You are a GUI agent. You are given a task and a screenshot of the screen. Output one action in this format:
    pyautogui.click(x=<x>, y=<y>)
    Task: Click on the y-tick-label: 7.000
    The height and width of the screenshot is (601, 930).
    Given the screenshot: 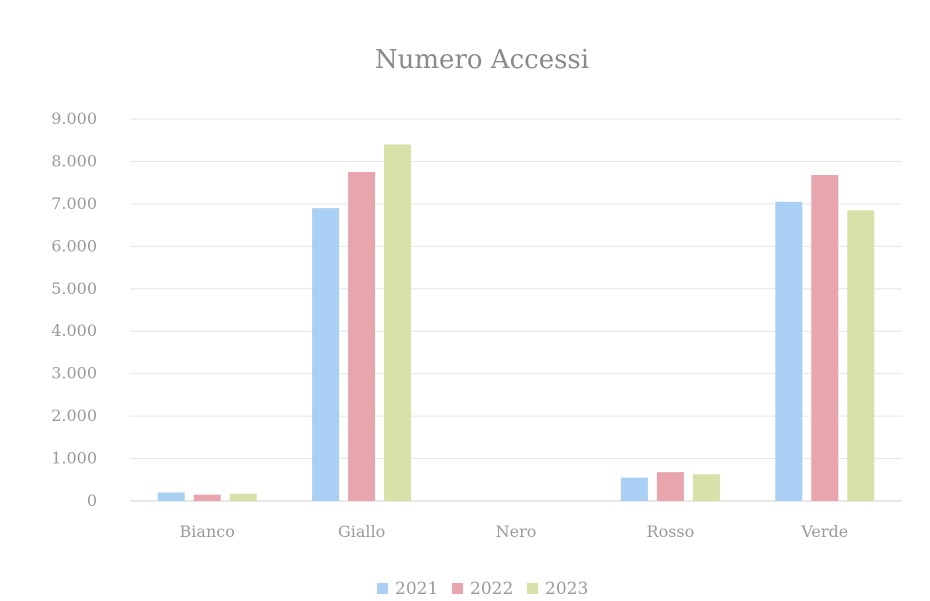 What is the action you would take?
    pyautogui.click(x=74, y=203)
    